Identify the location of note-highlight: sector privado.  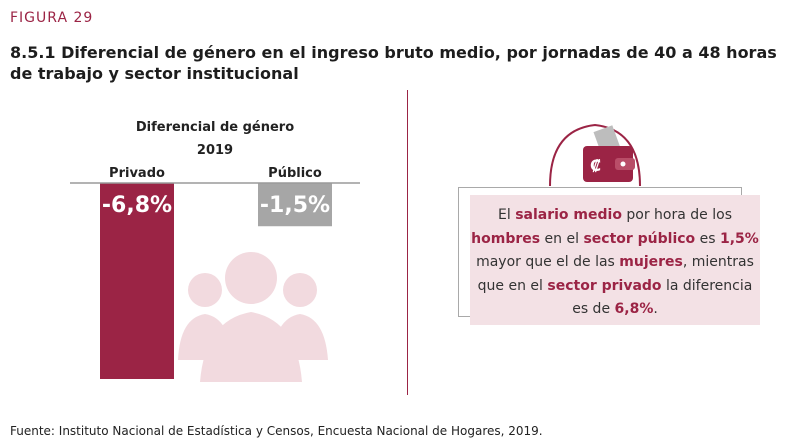
(604, 285).